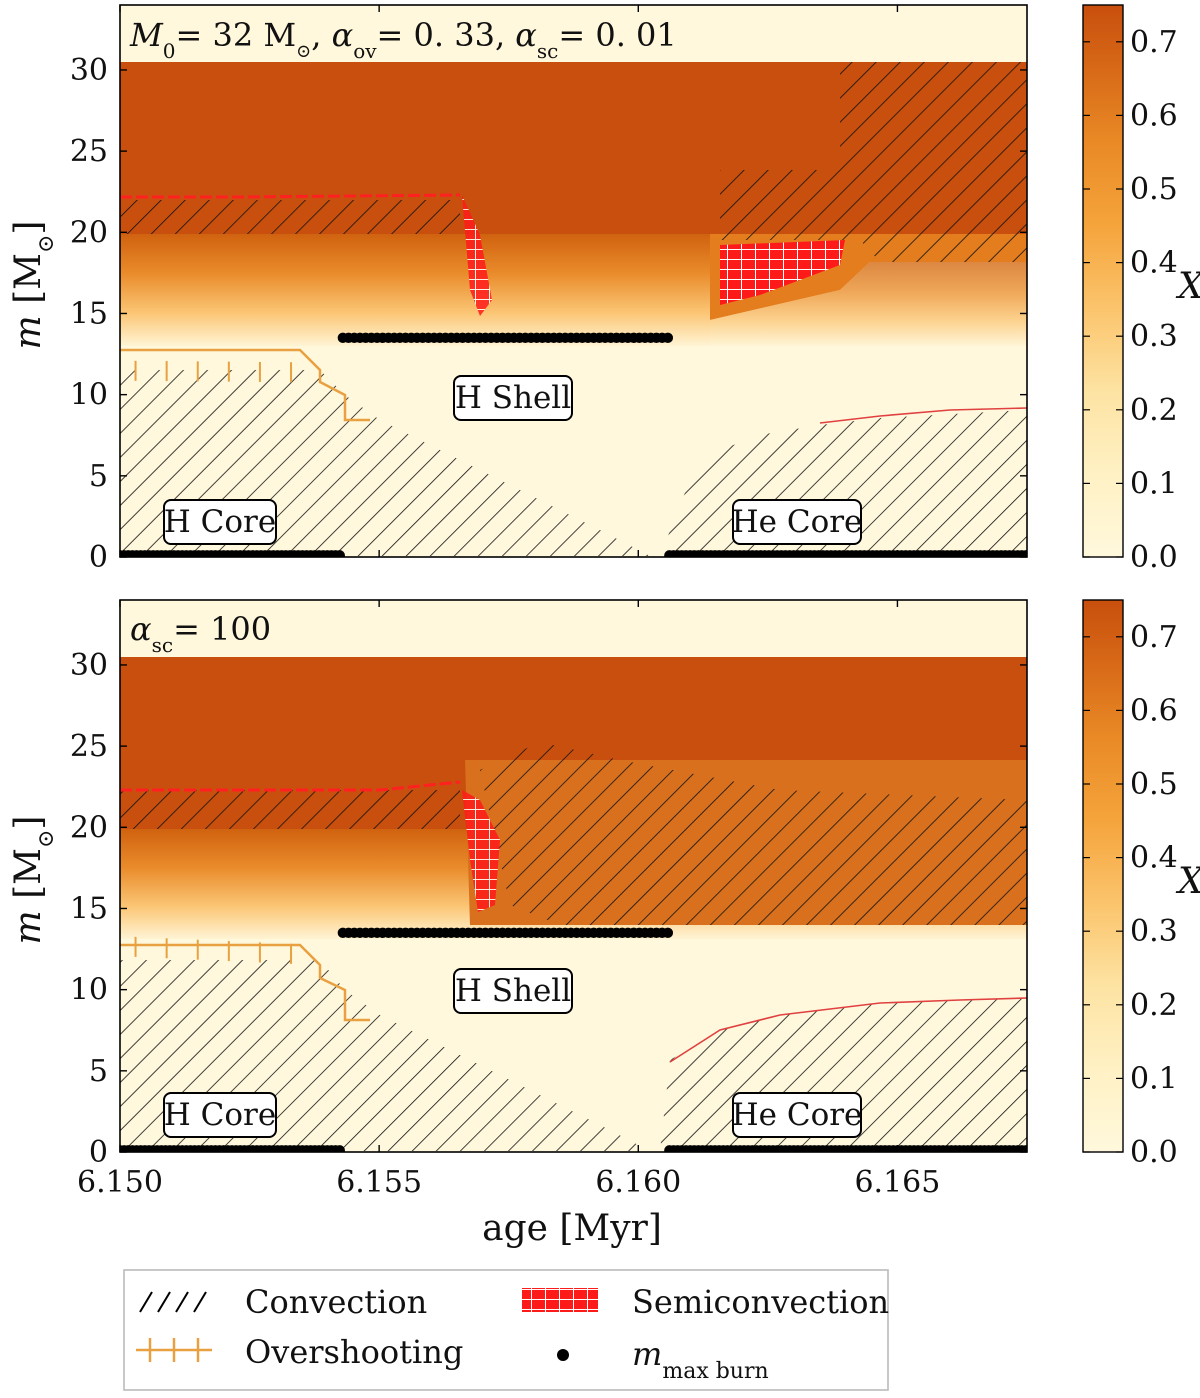  Describe the element at coordinates (923, 415) in the screenshot. I see `top-he-core-boundary` at that location.